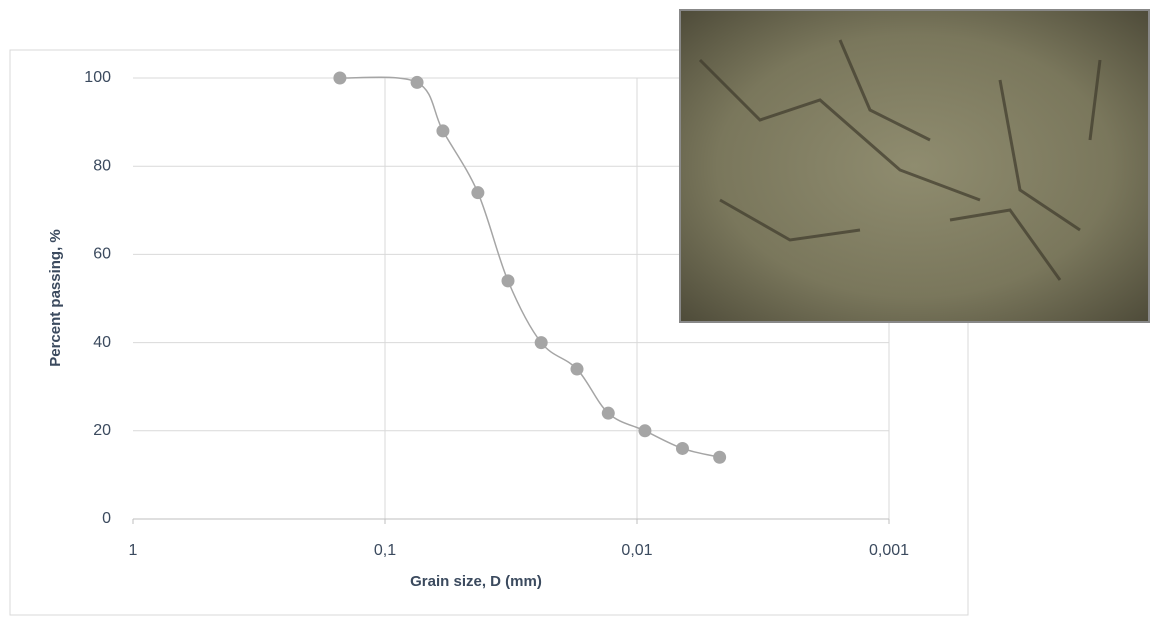 The height and width of the screenshot is (623, 1151). What do you see at coordinates (102, 342) in the screenshot?
I see `y-tick-label: 40` at bounding box center [102, 342].